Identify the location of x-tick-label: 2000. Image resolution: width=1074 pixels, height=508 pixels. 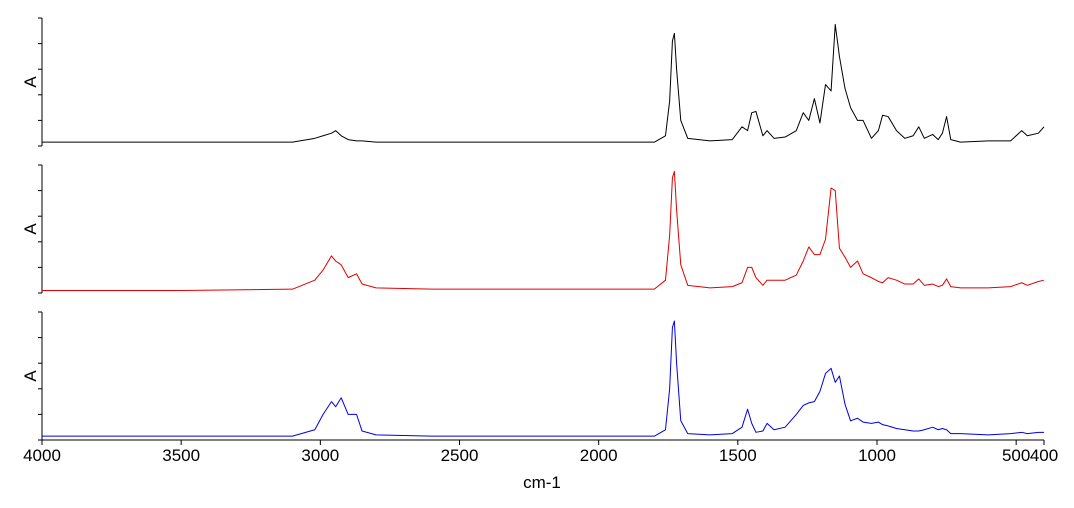
(599, 455).